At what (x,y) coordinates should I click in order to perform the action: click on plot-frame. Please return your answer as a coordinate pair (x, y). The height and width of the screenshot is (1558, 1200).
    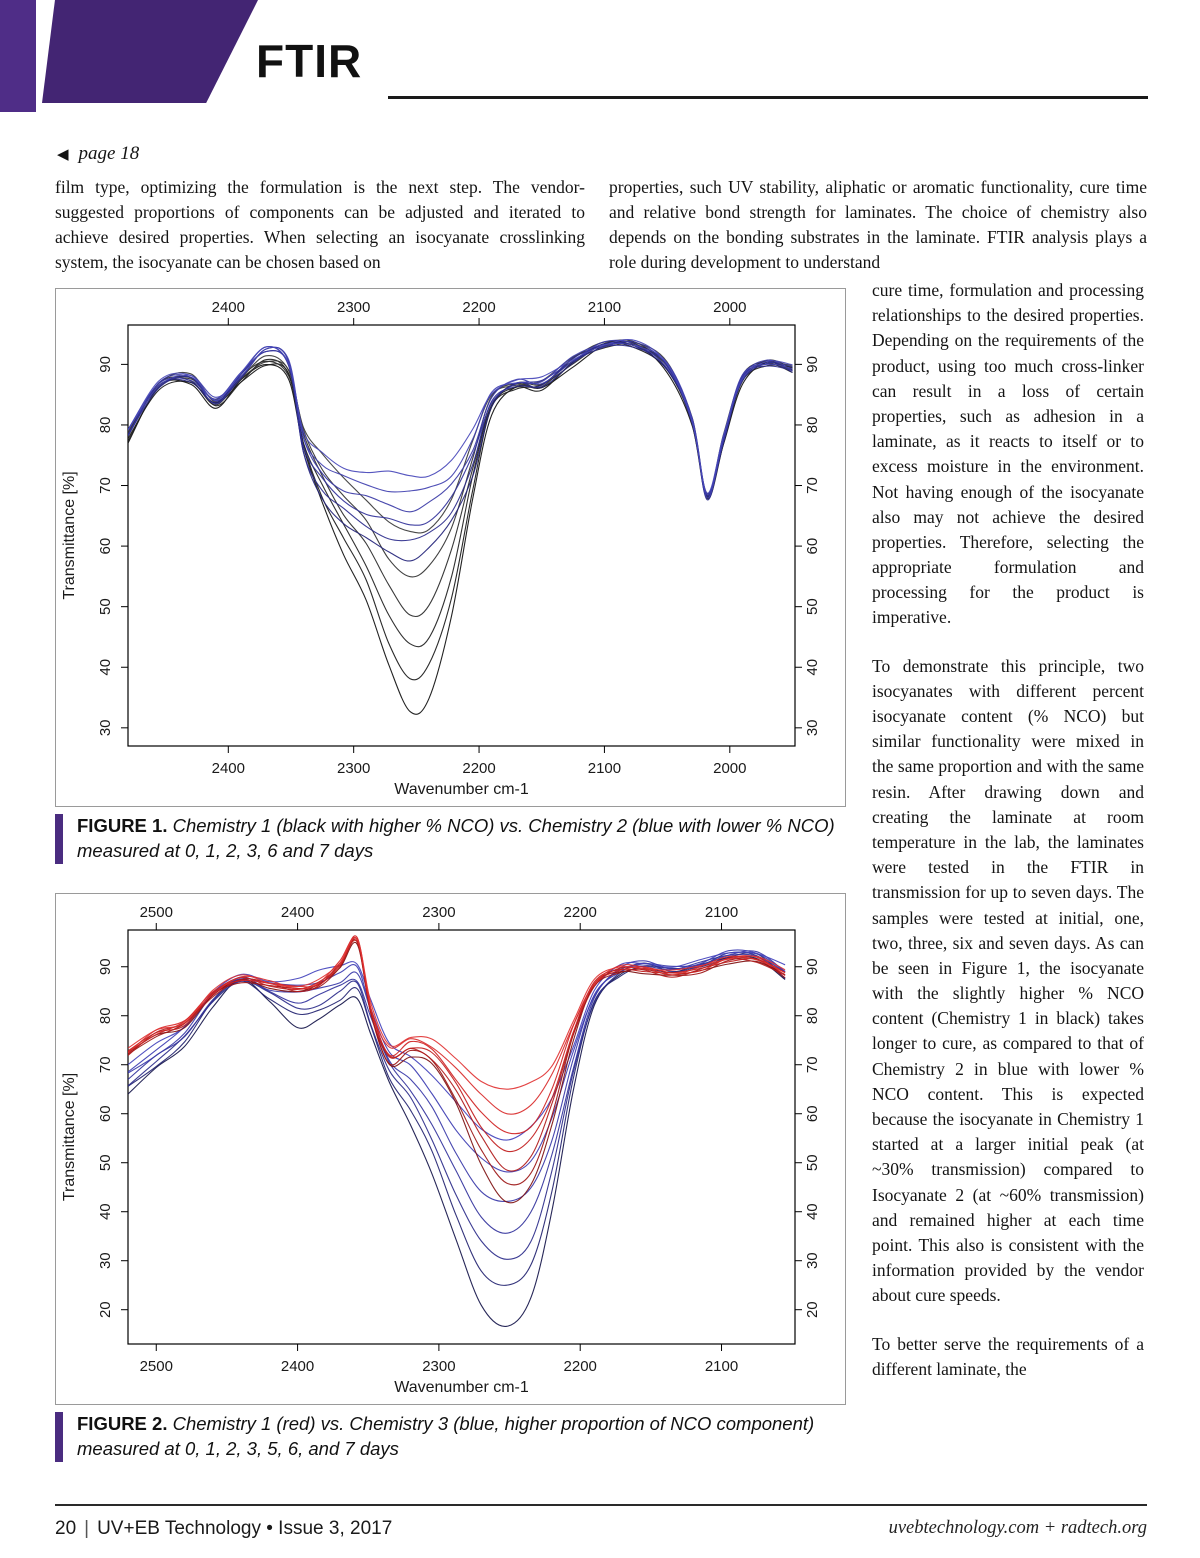
    Looking at the image, I should click on (461, 1137).